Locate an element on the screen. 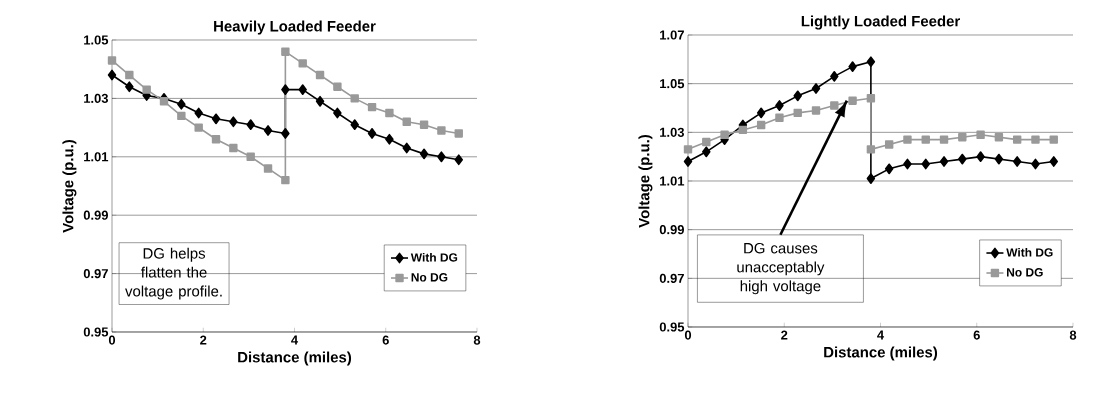 This screenshot has height=407, width=1098. annotation: DG helps flatten the voltage profile. is located at coordinates (173, 273).